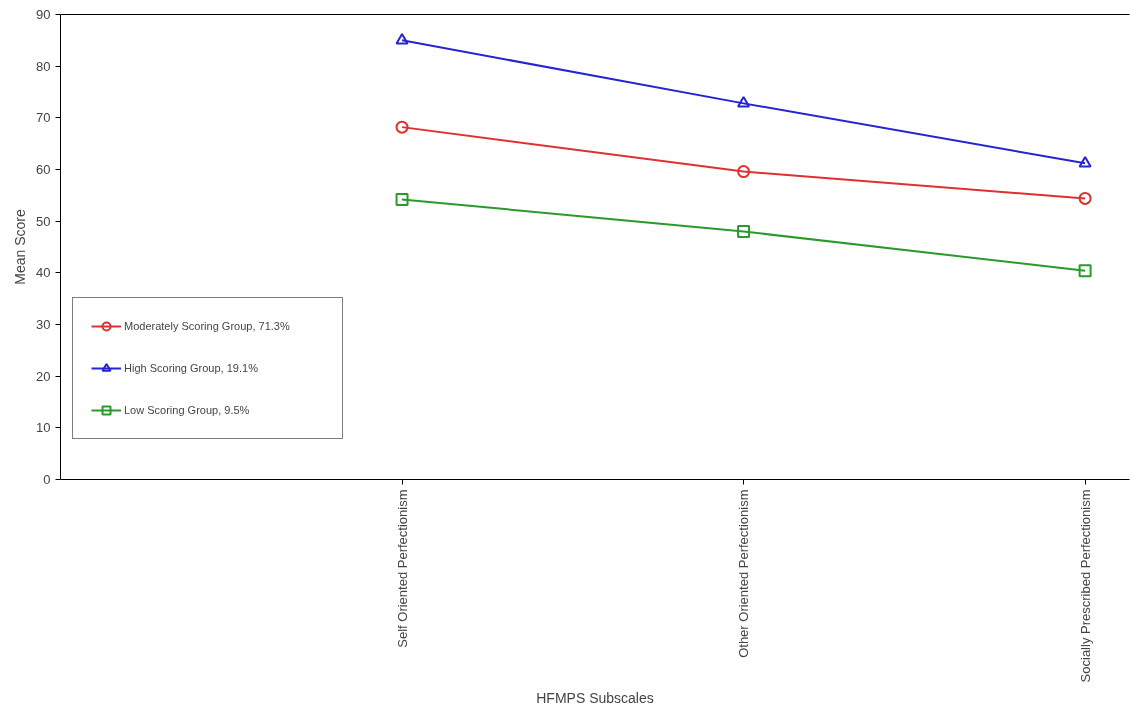 Image resolution: width=1131 pixels, height=709 pixels. Describe the element at coordinates (43, 118) in the screenshot. I see `y-tick-label: 70` at that location.